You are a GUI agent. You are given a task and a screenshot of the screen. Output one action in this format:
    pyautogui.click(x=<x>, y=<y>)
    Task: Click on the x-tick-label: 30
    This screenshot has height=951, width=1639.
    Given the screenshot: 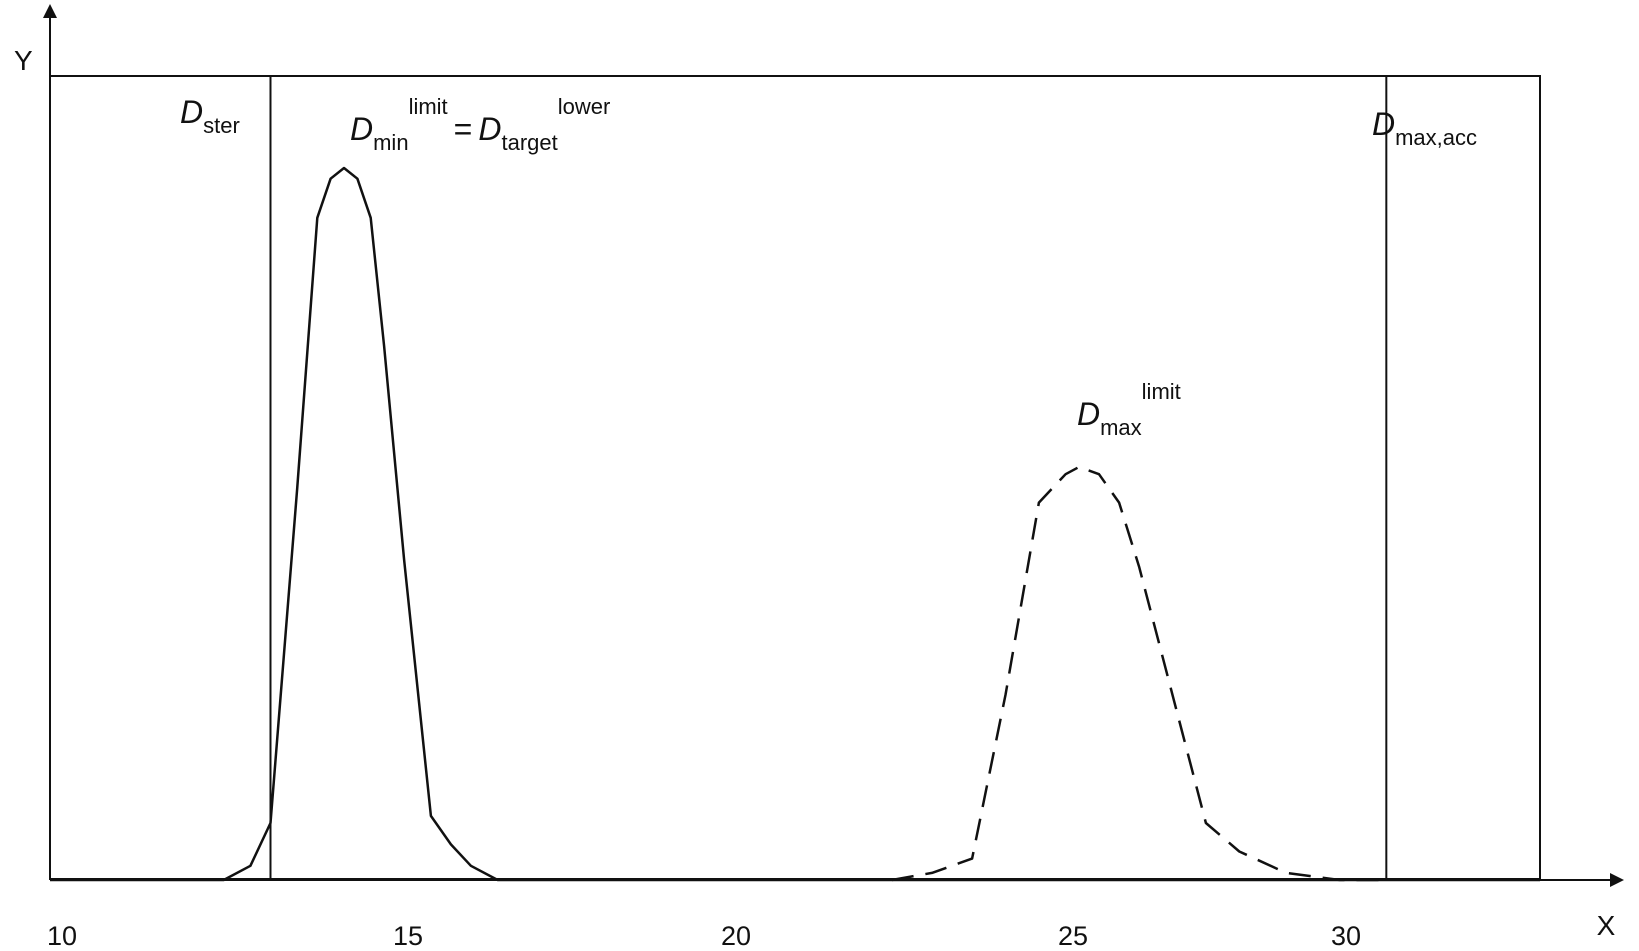 What is the action you would take?
    pyautogui.click(x=1346, y=936)
    